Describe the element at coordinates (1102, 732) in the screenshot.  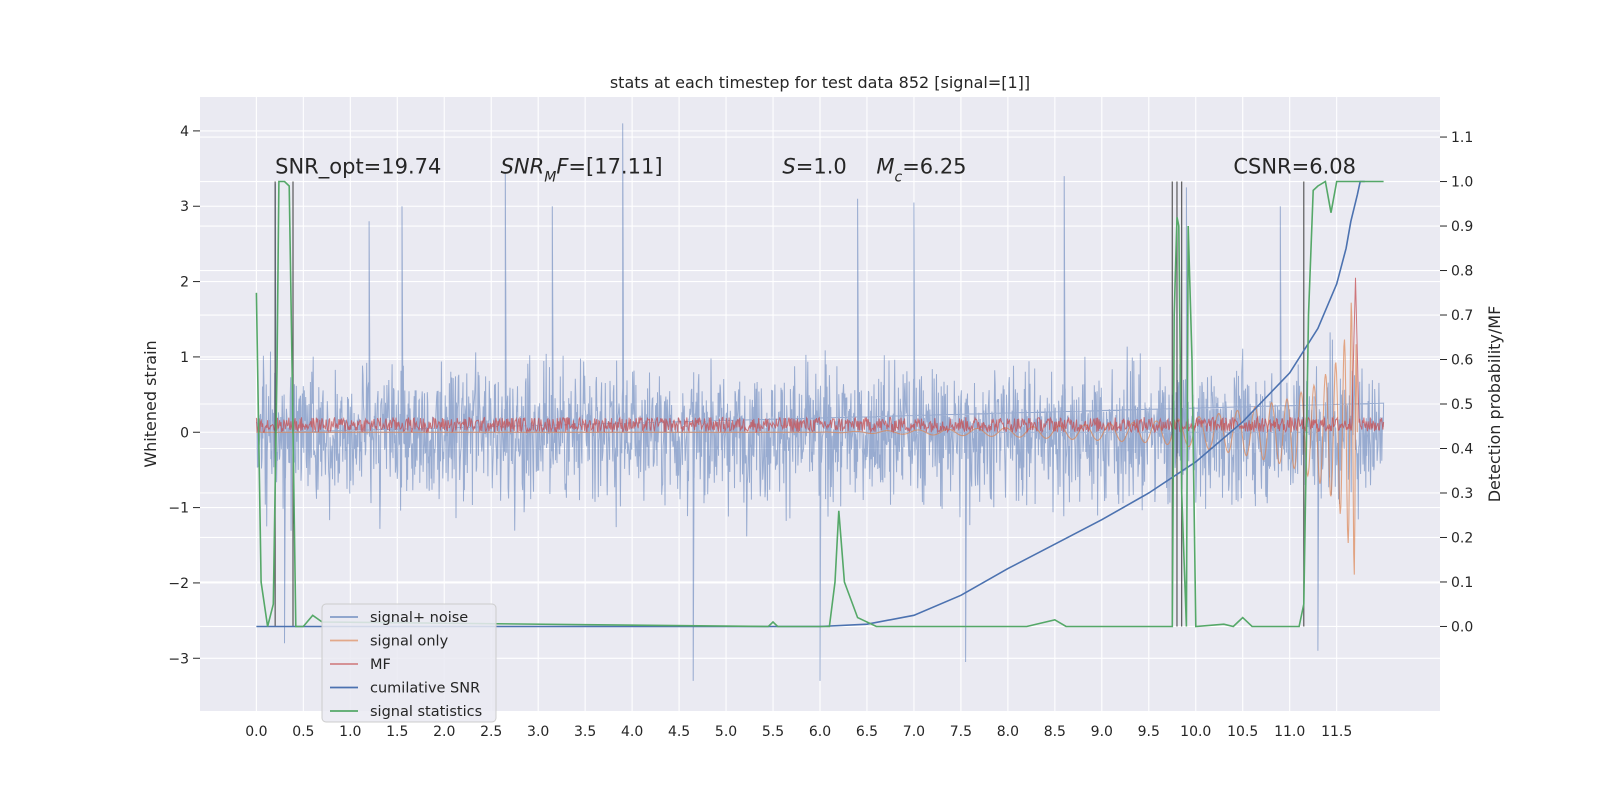
I see `x-tick-label: 9.0` at that location.